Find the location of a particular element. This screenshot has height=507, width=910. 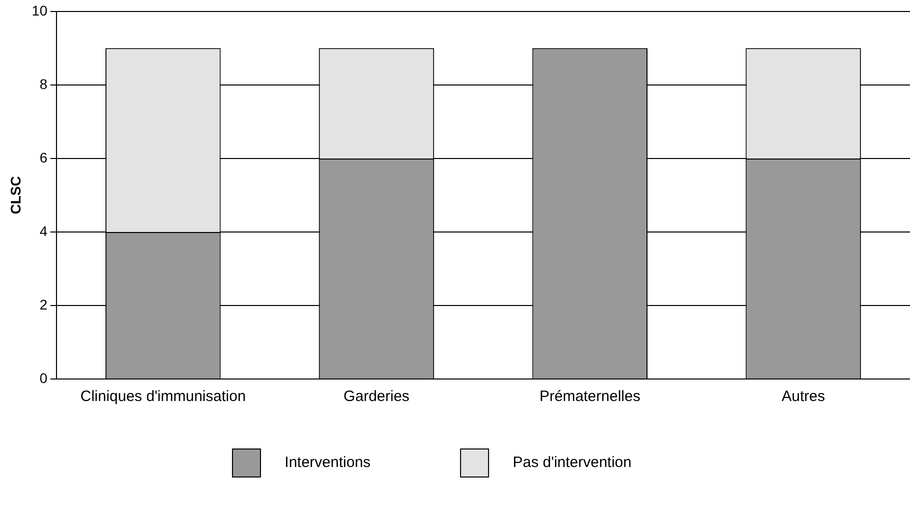

y-tick-label: 2 is located at coordinates (44, 304).